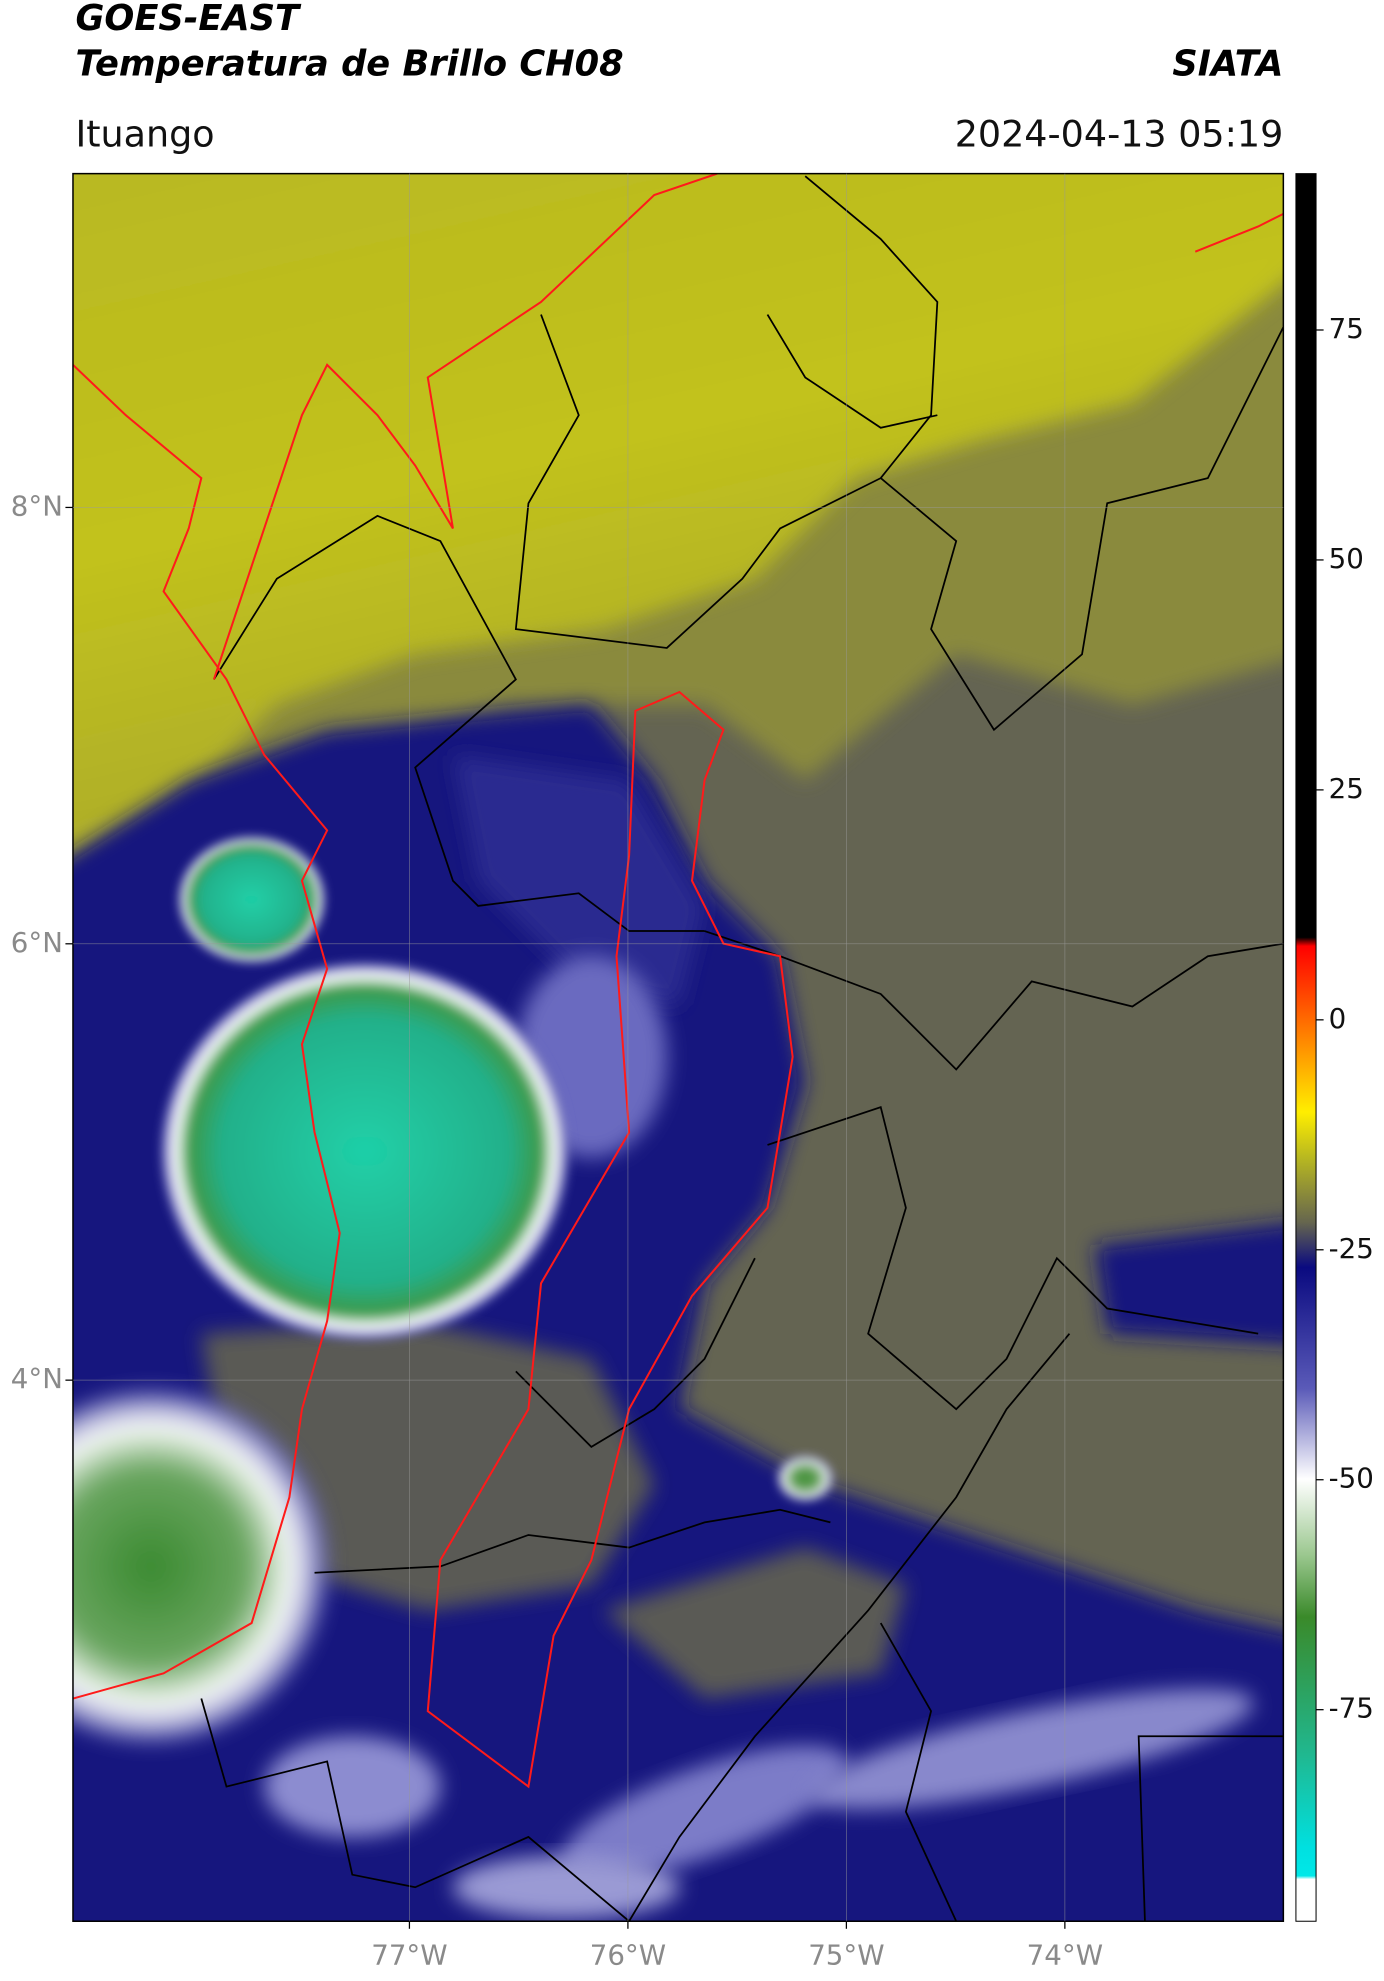 The image size is (1384, 1981). What do you see at coordinates (628, 1954) in the screenshot?
I see `x-tick-label: 76°W` at bounding box center [628, 1954].